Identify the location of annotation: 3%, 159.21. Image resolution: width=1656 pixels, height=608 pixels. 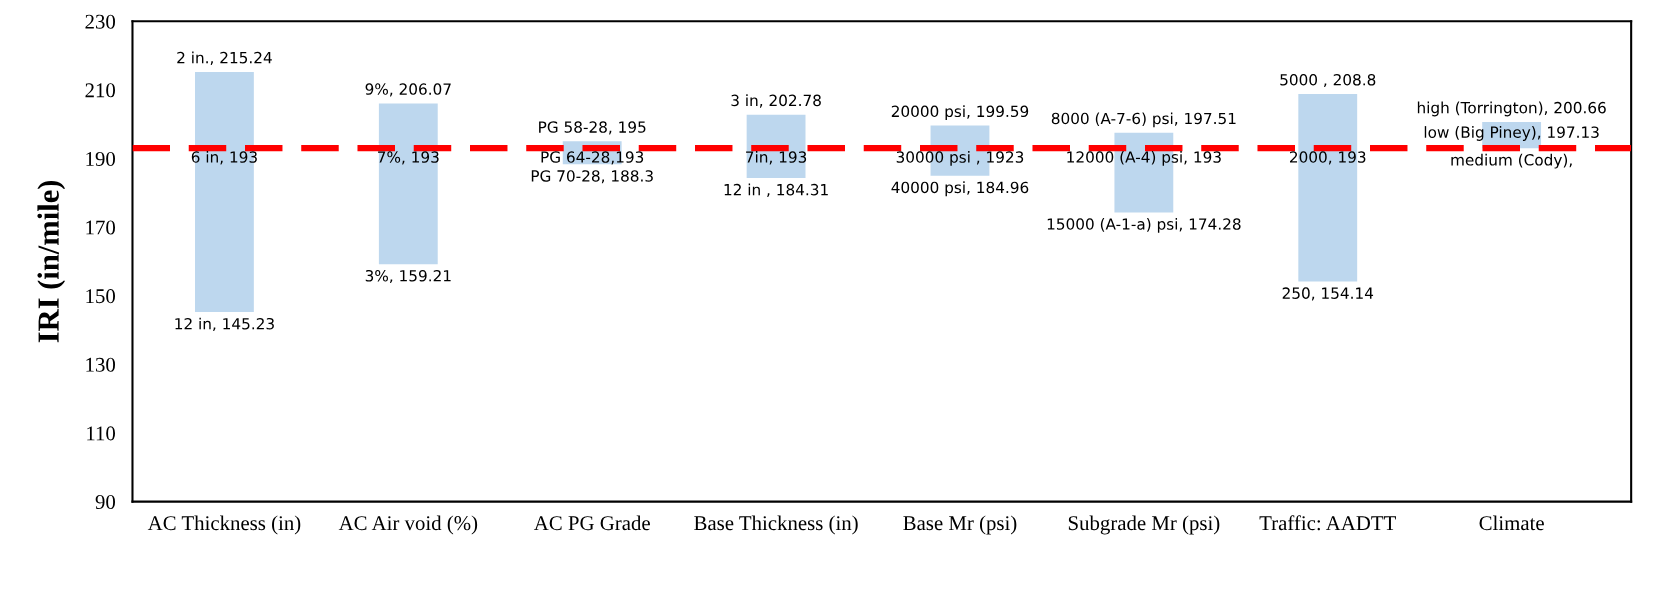
(408, 276).